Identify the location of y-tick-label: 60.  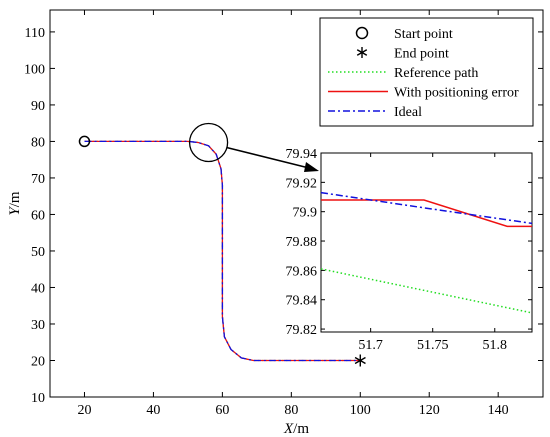
(38, 215).